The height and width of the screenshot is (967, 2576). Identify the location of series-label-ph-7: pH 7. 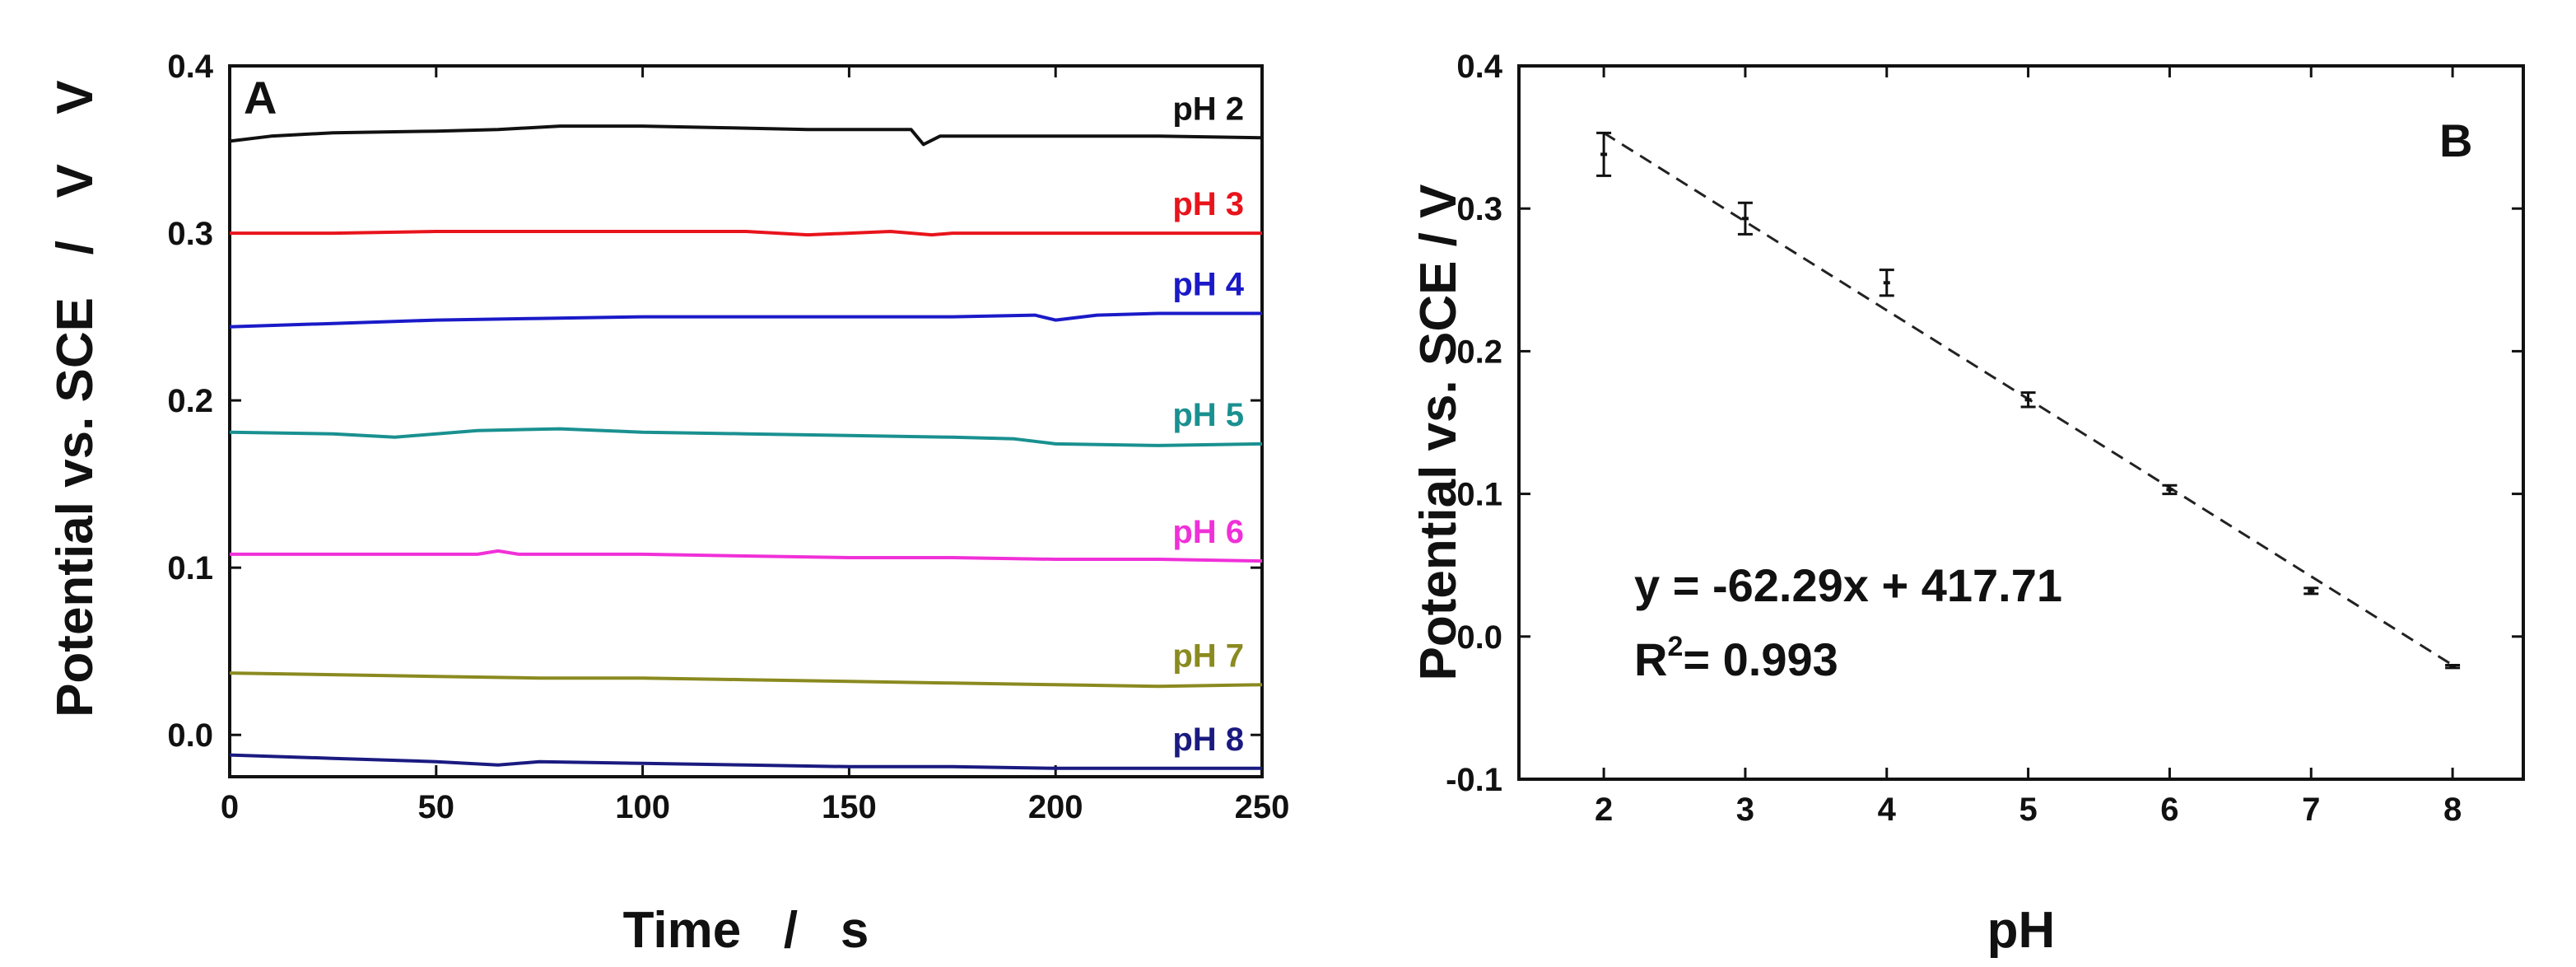
(1208, 656).